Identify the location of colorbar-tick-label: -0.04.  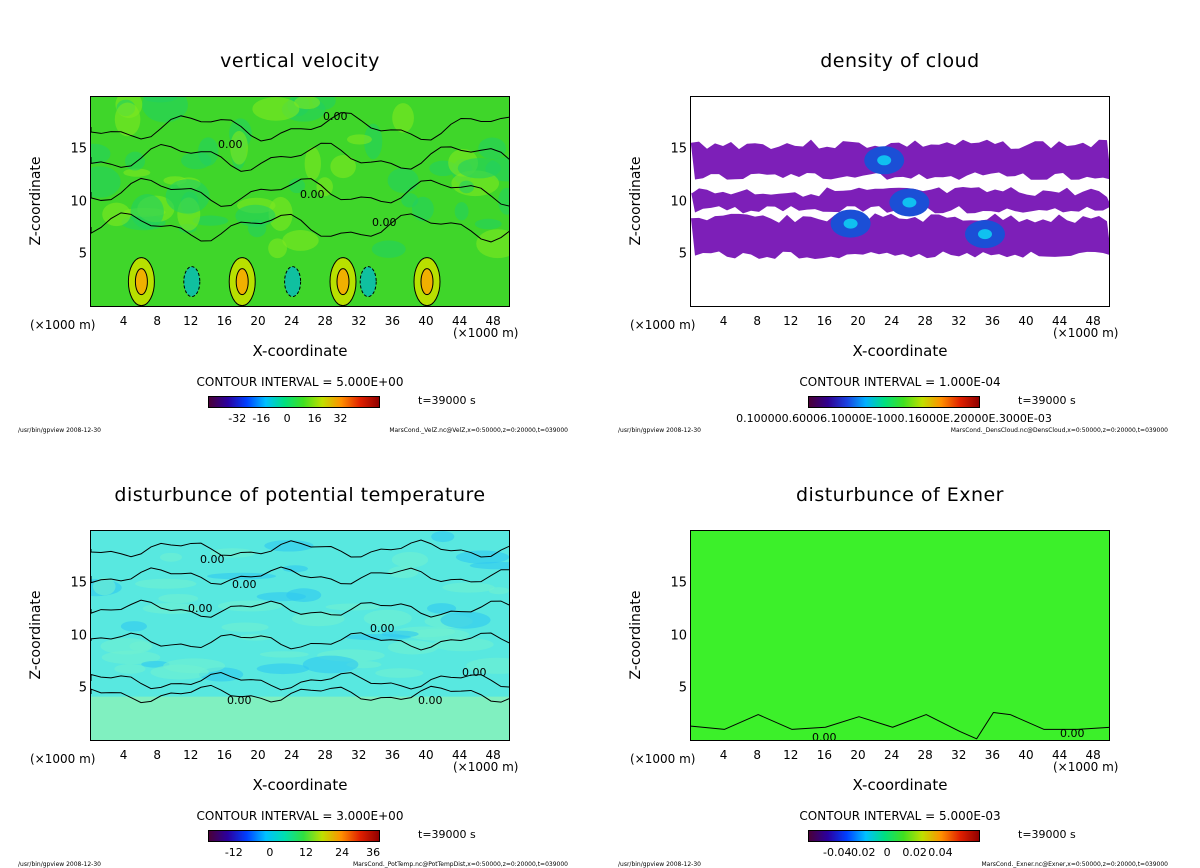
(837, 852).